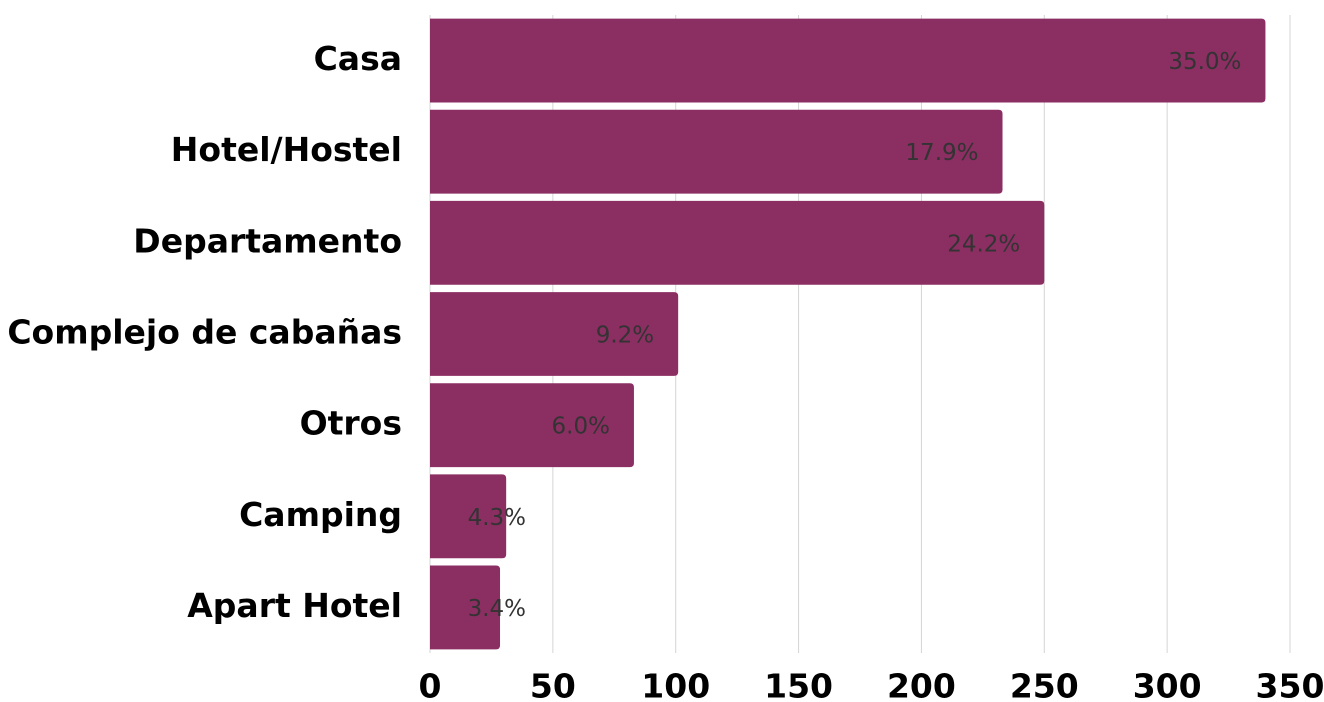  What do you see at coordinates (798, 684) in the screenshot?
I see `x-tick-label: 150` at bounding box center [798, 684].